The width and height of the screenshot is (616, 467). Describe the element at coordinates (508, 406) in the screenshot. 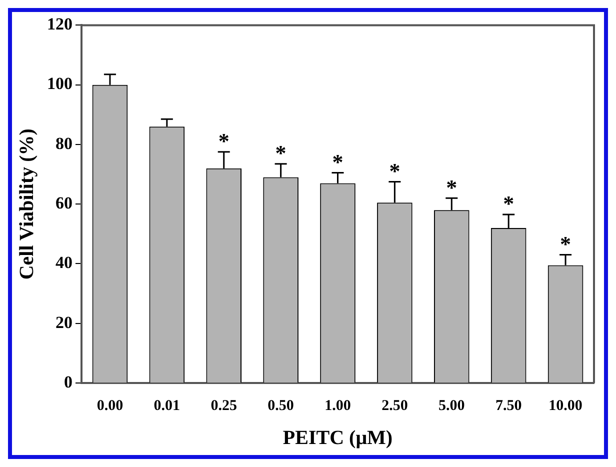

I see `x-tick-label: 7.50` at that location.